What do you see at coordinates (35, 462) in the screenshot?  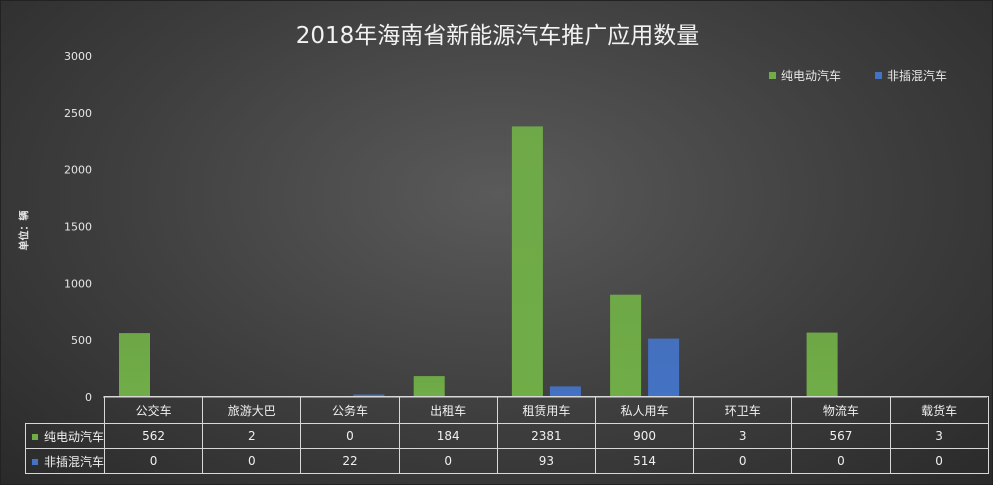 I see `series-swatch-blue` at bounding box center [35, 462].